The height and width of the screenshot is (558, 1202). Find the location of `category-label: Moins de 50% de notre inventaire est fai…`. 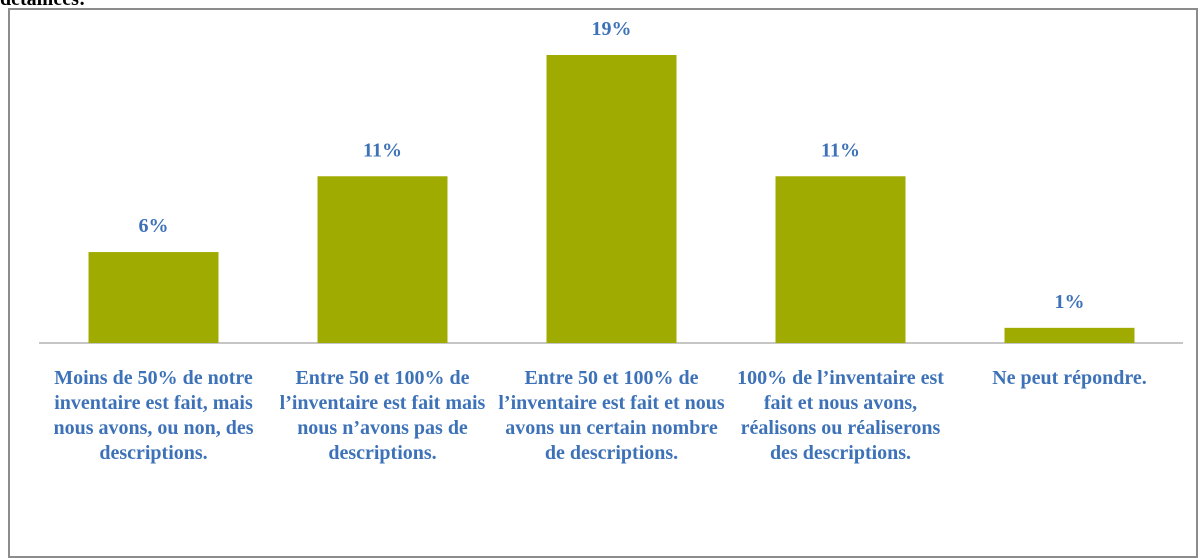

category-label: Moins de 50% de notre inventaire est fai… is located at coordinates (153, 415).